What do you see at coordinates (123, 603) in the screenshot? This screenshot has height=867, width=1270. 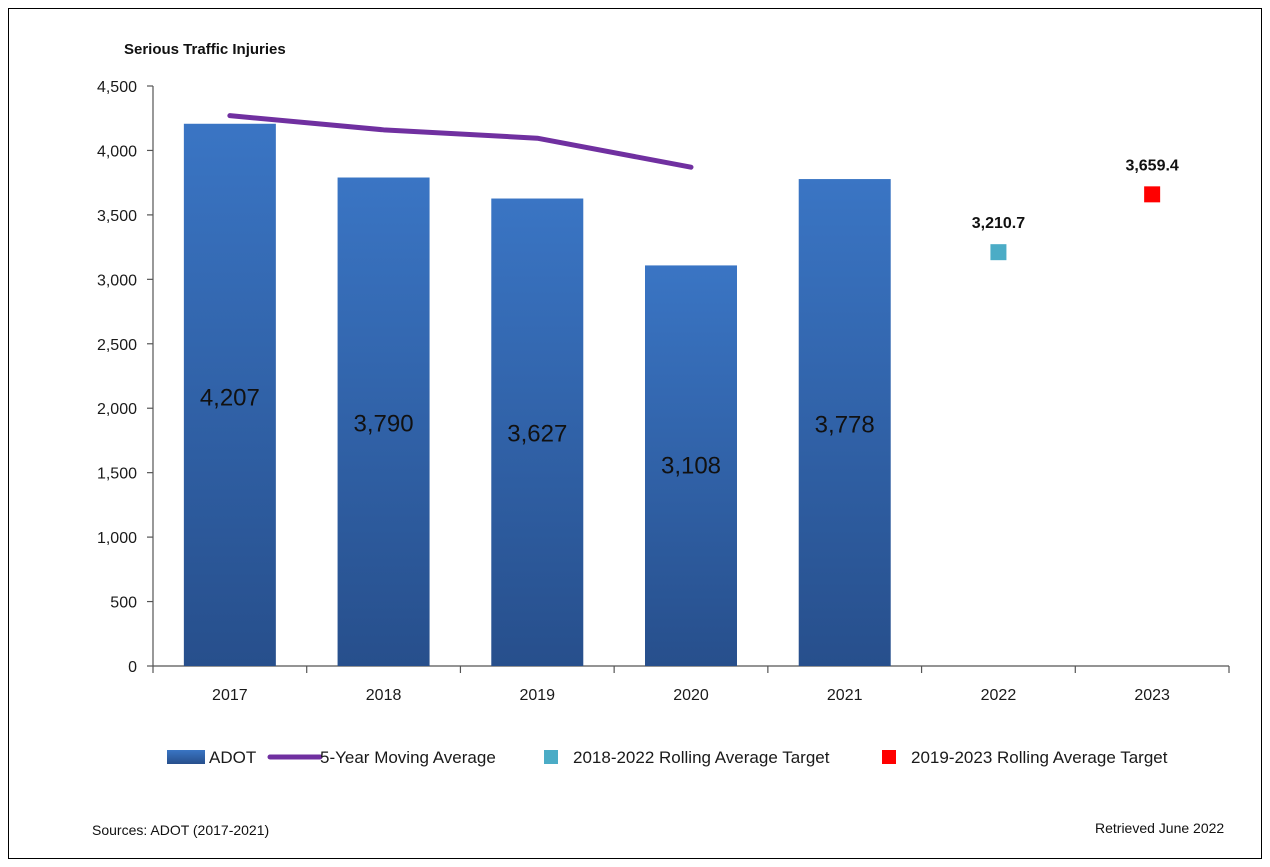 I see `y-tick-label: 500` at bounding box center [123, 603].